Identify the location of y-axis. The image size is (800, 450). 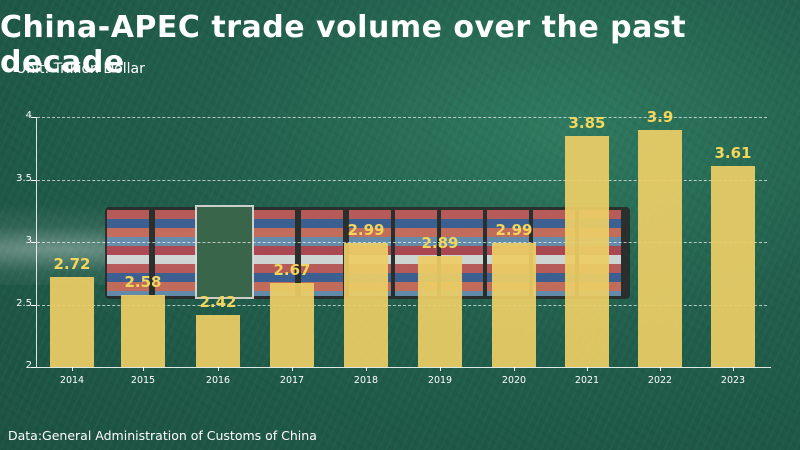
(36, 242).